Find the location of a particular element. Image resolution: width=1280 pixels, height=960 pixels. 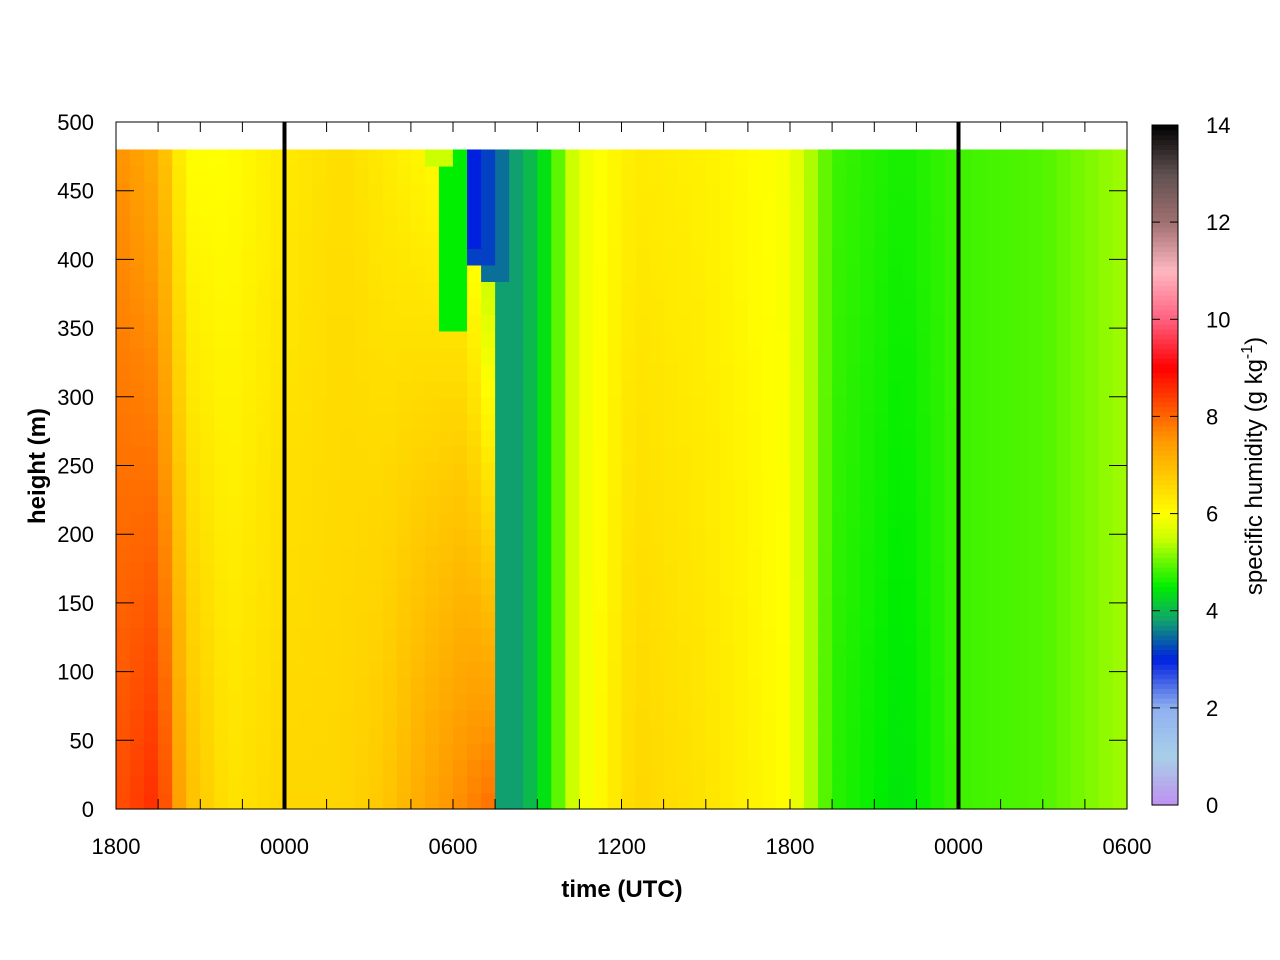

colorbar is located at coordinates (1165, 465).